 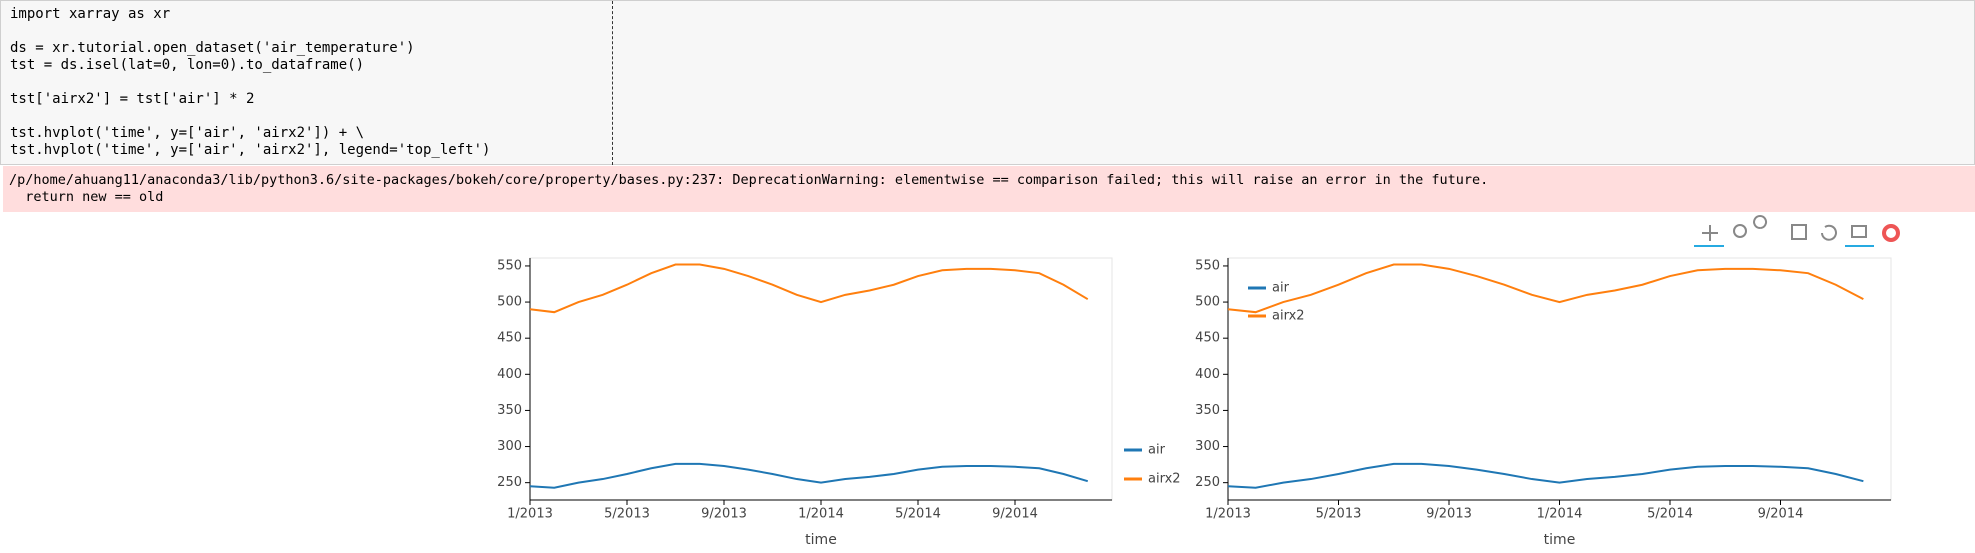 What do you see at coordinates (1760, 222) in the screenshot?
I see `wheel-zoom-tool` at bounding box center [1760, 222].